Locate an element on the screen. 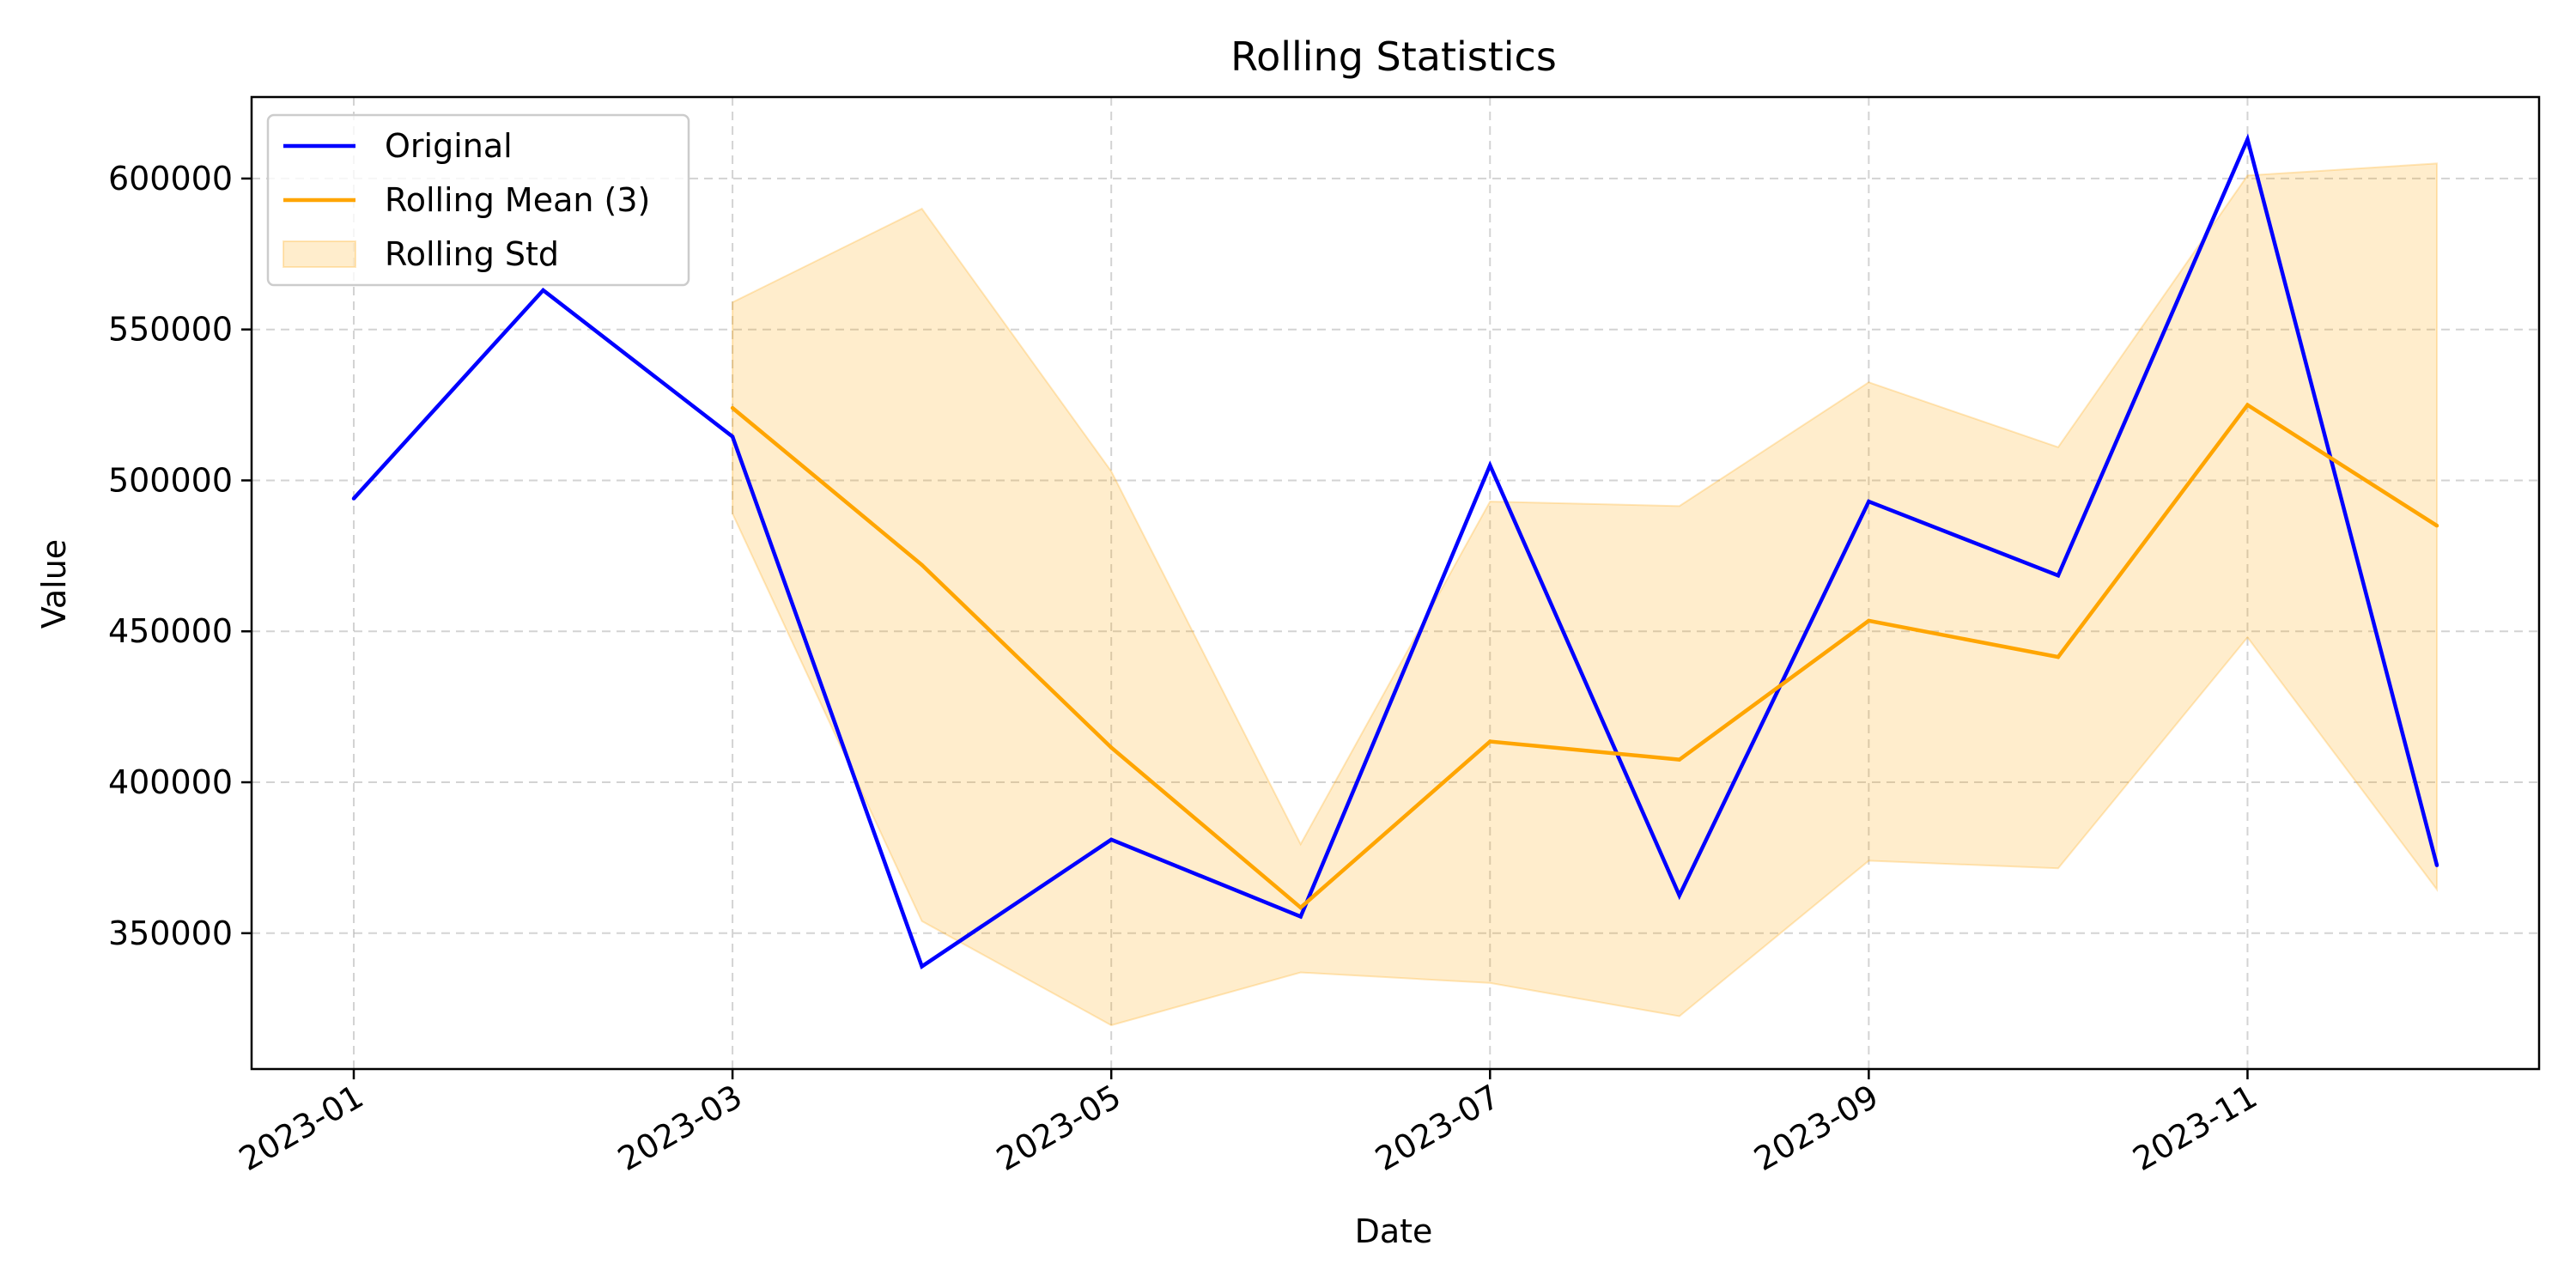 This screenshot has height=1288, width=2576. x-tick-label: 2023-11 is located at coordinates (2194, 1128).